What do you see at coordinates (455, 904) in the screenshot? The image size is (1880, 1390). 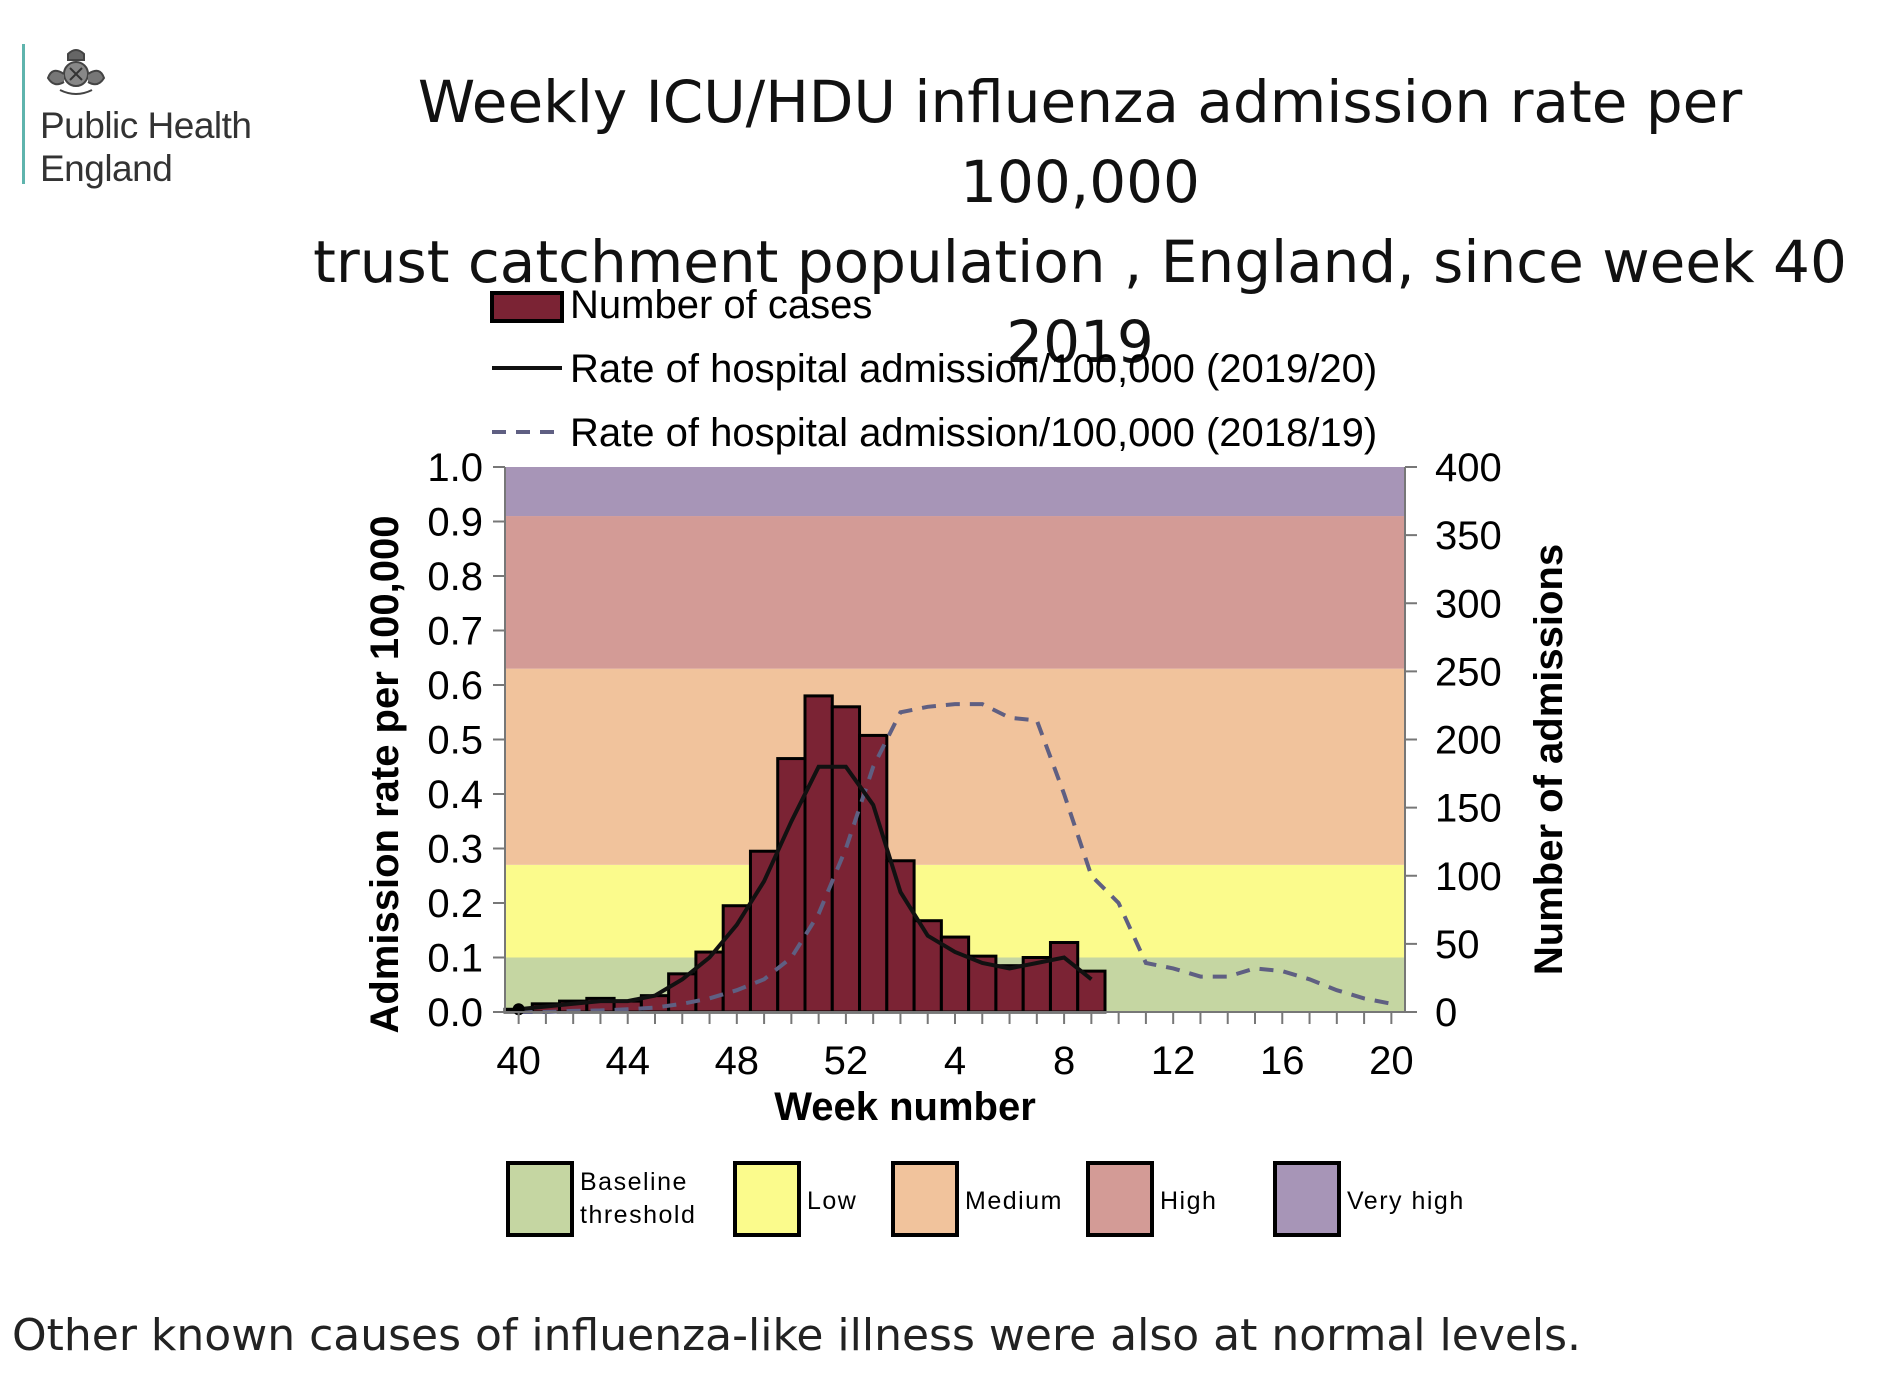 I see `left-axis-tick-label: 0.2` at bounding box center [455, 904].